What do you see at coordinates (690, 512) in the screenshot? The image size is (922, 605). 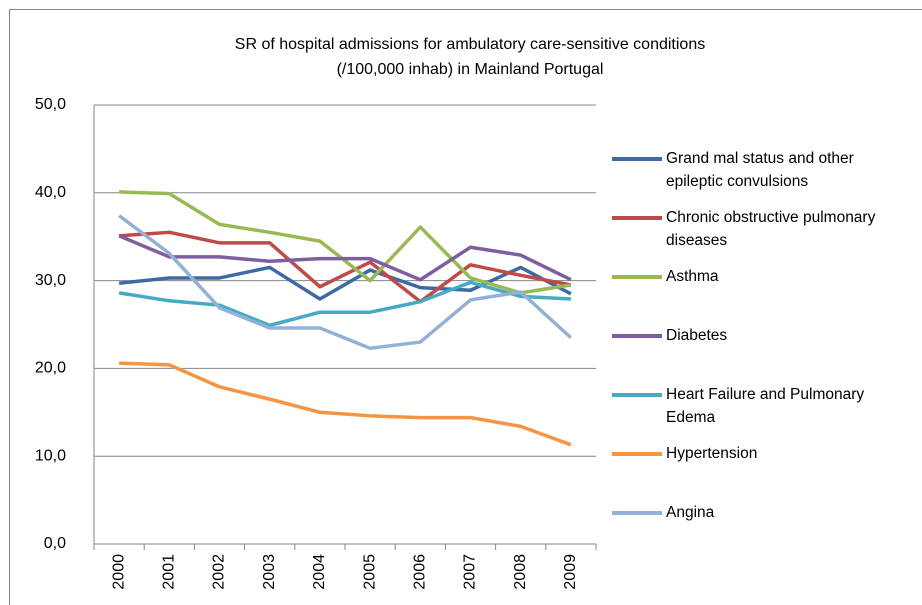 I see `legend-label: Angina` at bounding box center [690, 512].